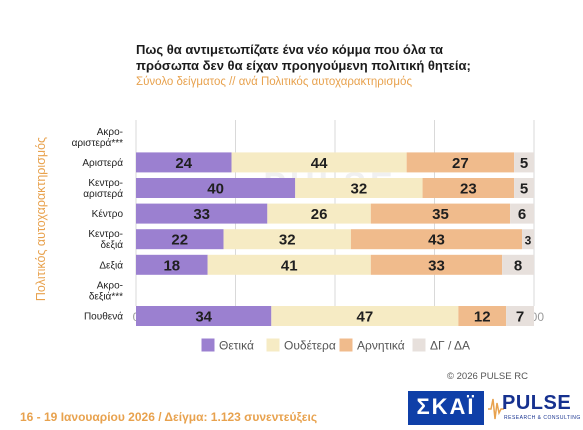 The image size is (583, 430). I want to click on skai-logo-text: ΣΚΑΪ, so click(446, 406).